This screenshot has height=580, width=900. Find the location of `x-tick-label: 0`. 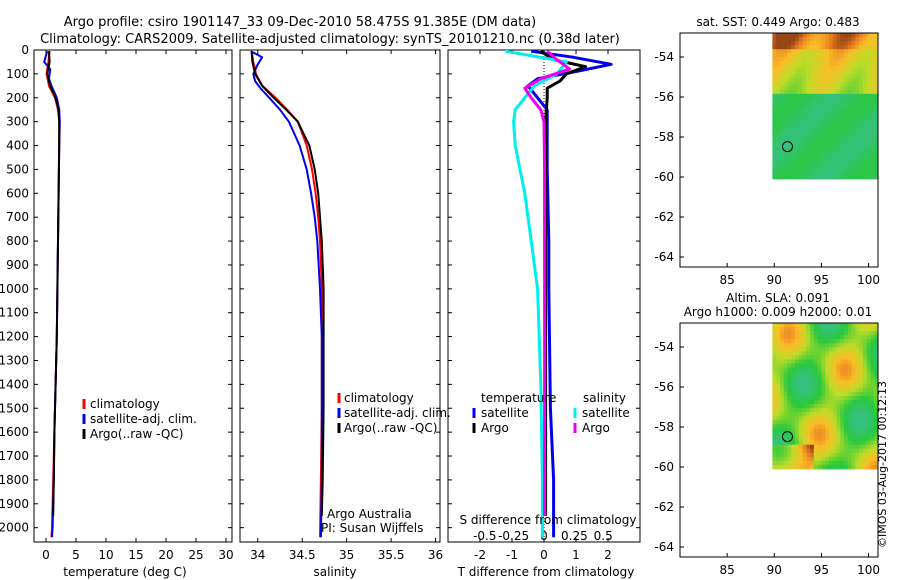

x-tick-label: 0 is located at coordinates (46, 555).